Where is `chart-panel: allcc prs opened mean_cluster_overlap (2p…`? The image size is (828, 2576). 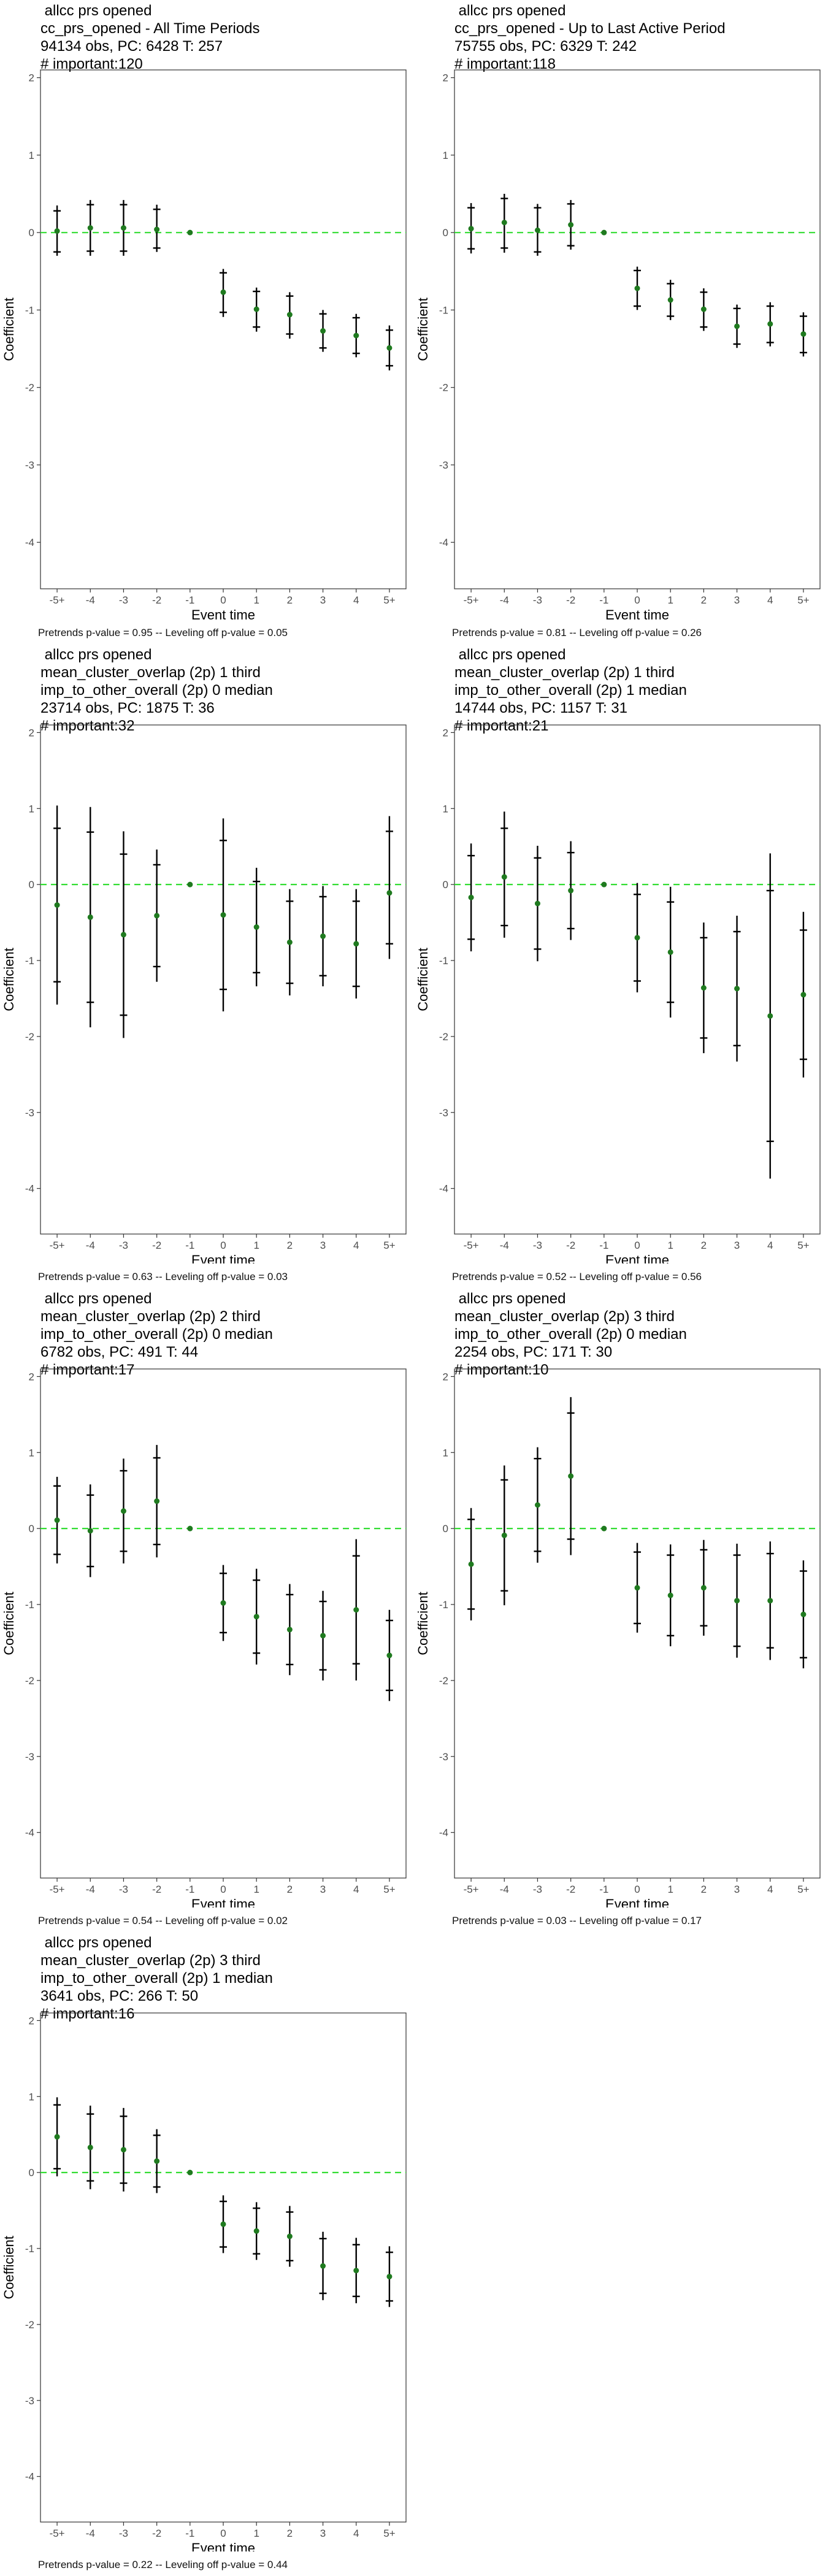 chart-panel: allcc prs opened mean_cluster_overlap (2p… is located at coordinates (207, 1610).